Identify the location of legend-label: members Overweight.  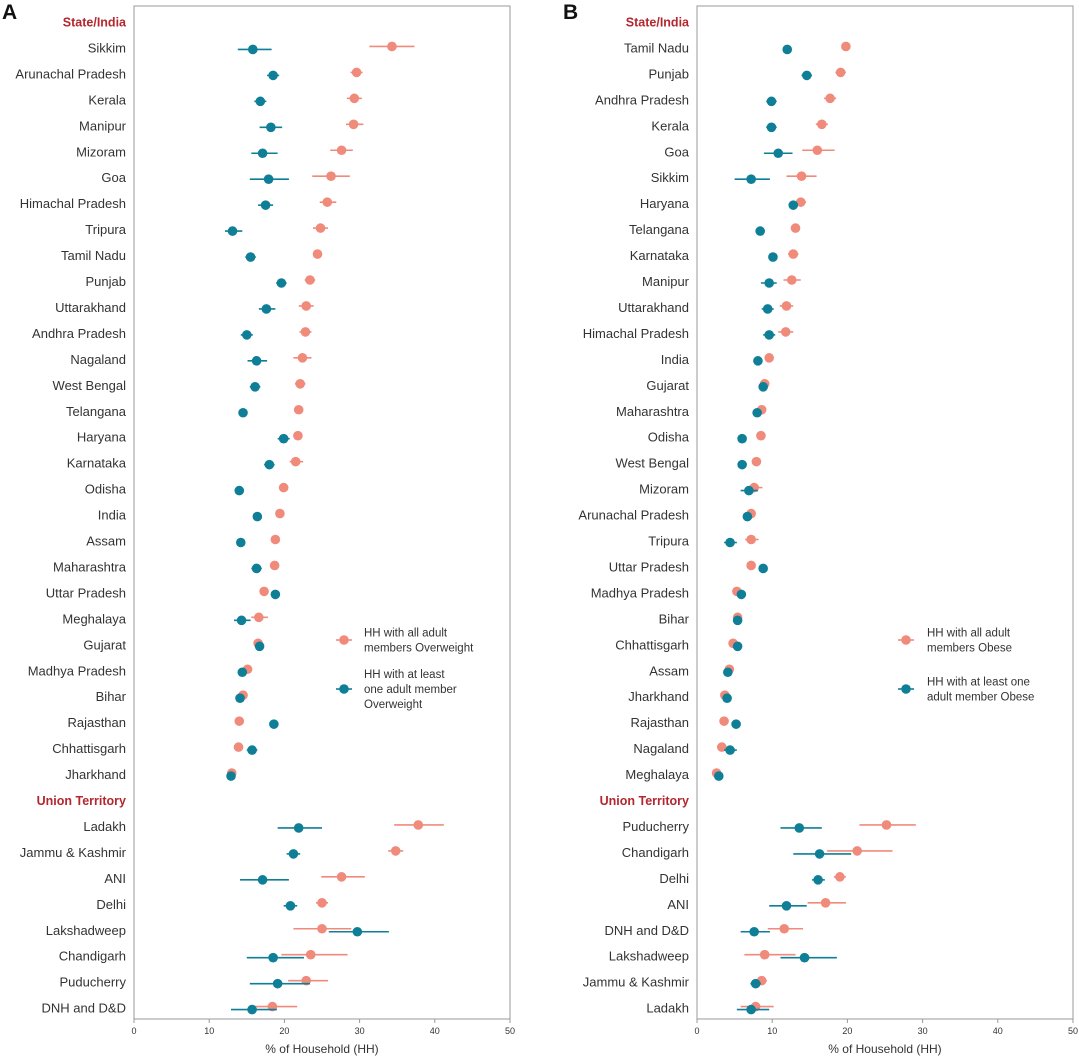
(419, 649).